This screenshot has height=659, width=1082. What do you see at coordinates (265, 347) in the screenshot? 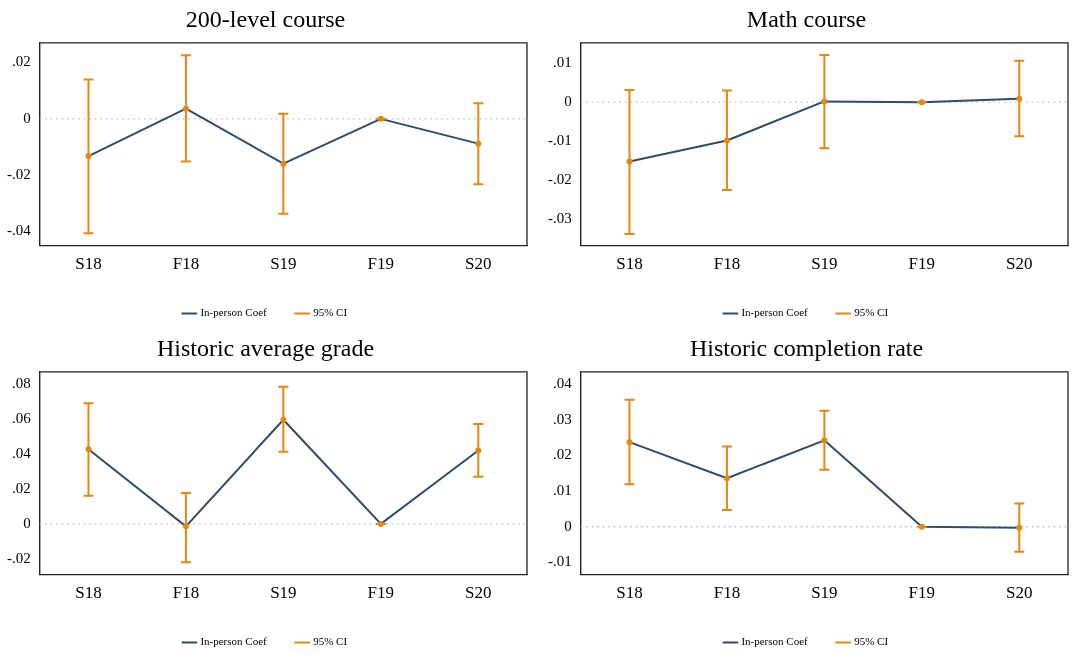
I see `chart-title: Historic average grade` at bounding box center [265, 347].